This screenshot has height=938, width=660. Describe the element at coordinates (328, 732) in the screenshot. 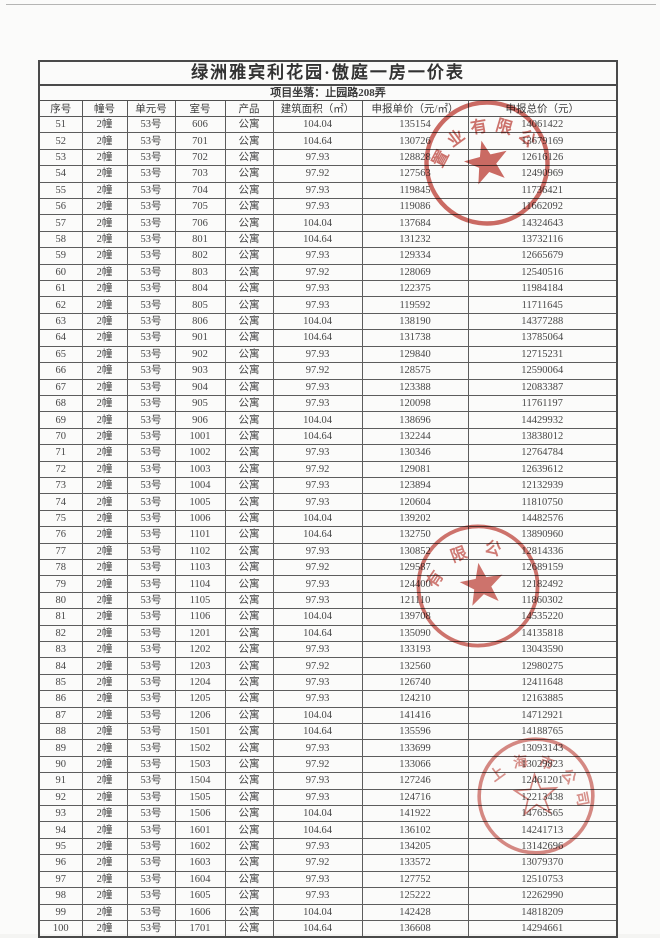

I see `table-row: 88 2幢 53号 1501 公寓 104.64 135596 14188765` at that location.